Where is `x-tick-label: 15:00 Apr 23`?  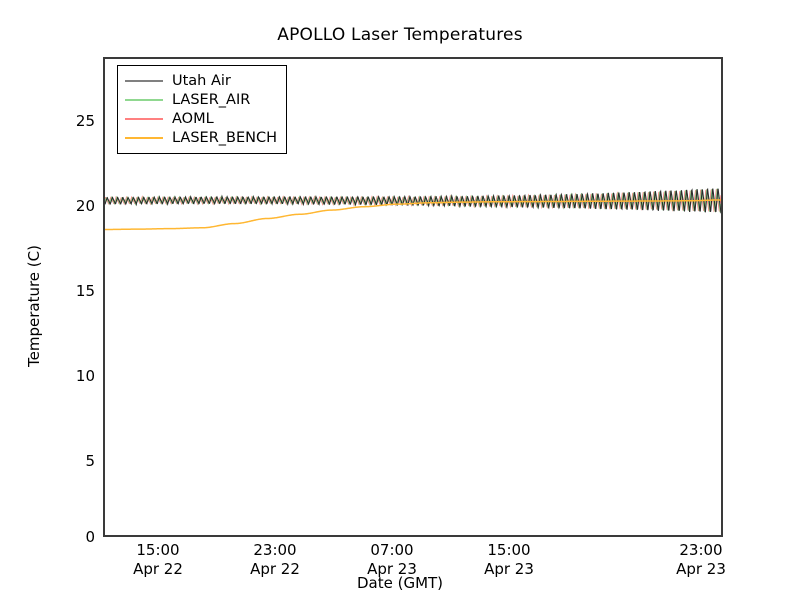
x-tick-label: 15:00 Apr 23 is located at coordinates (509, 560).